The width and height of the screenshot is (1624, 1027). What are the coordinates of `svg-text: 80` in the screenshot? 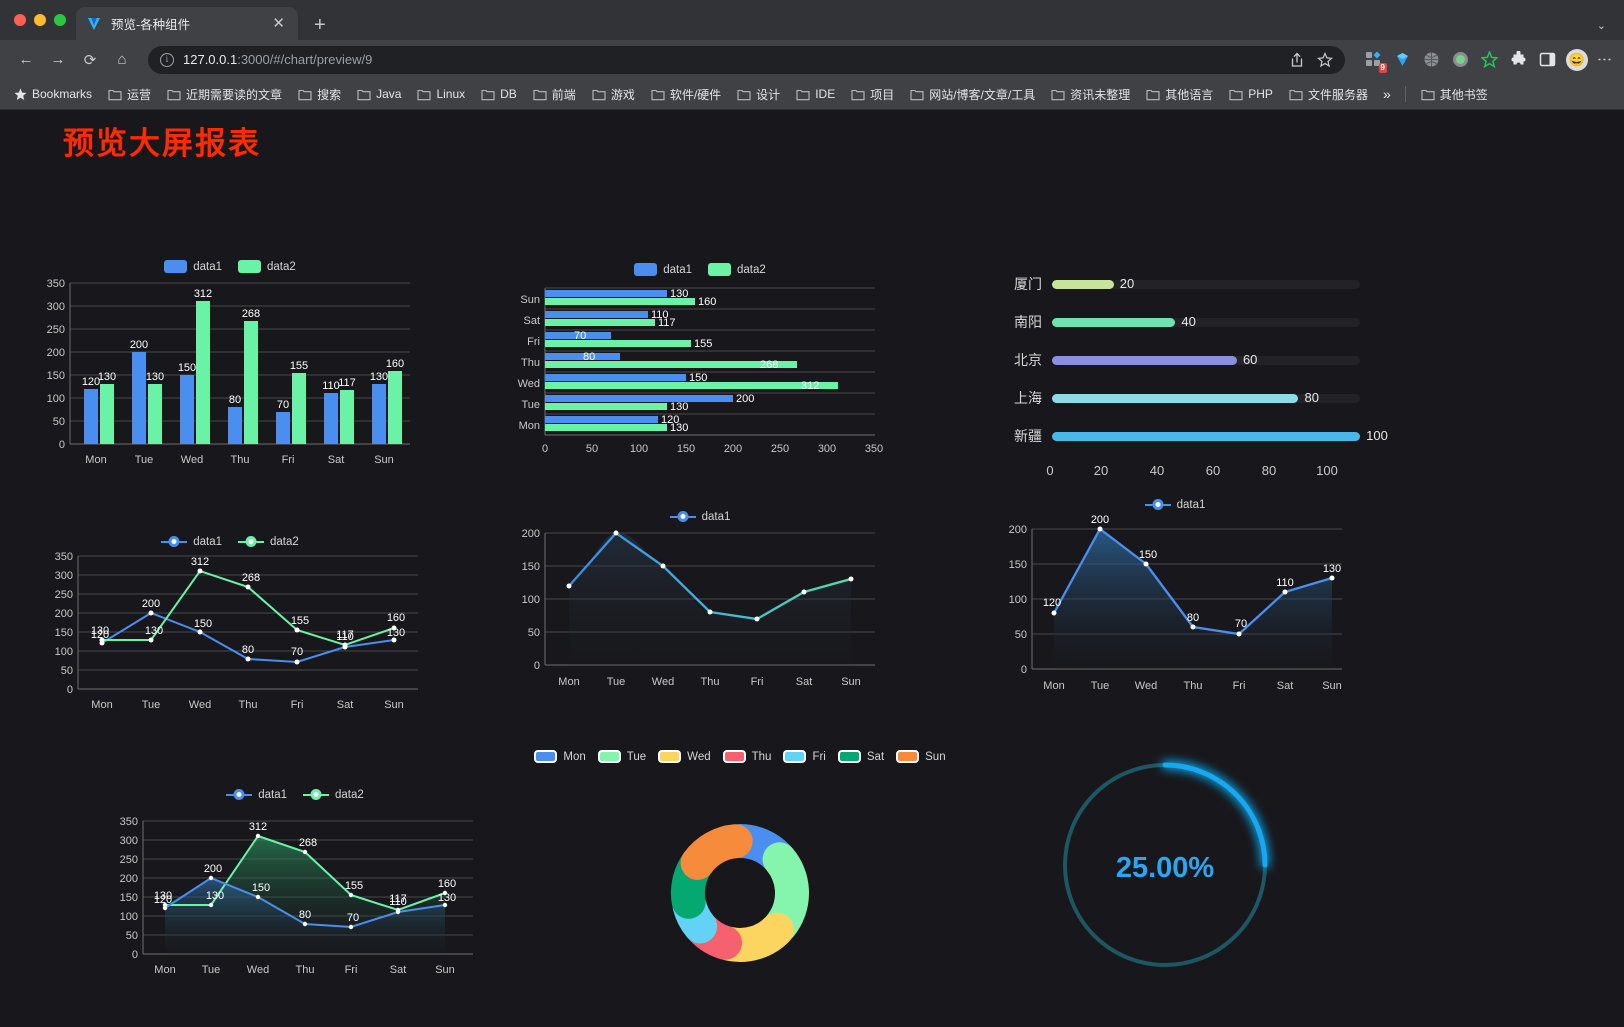 It's located at (1269, 470).